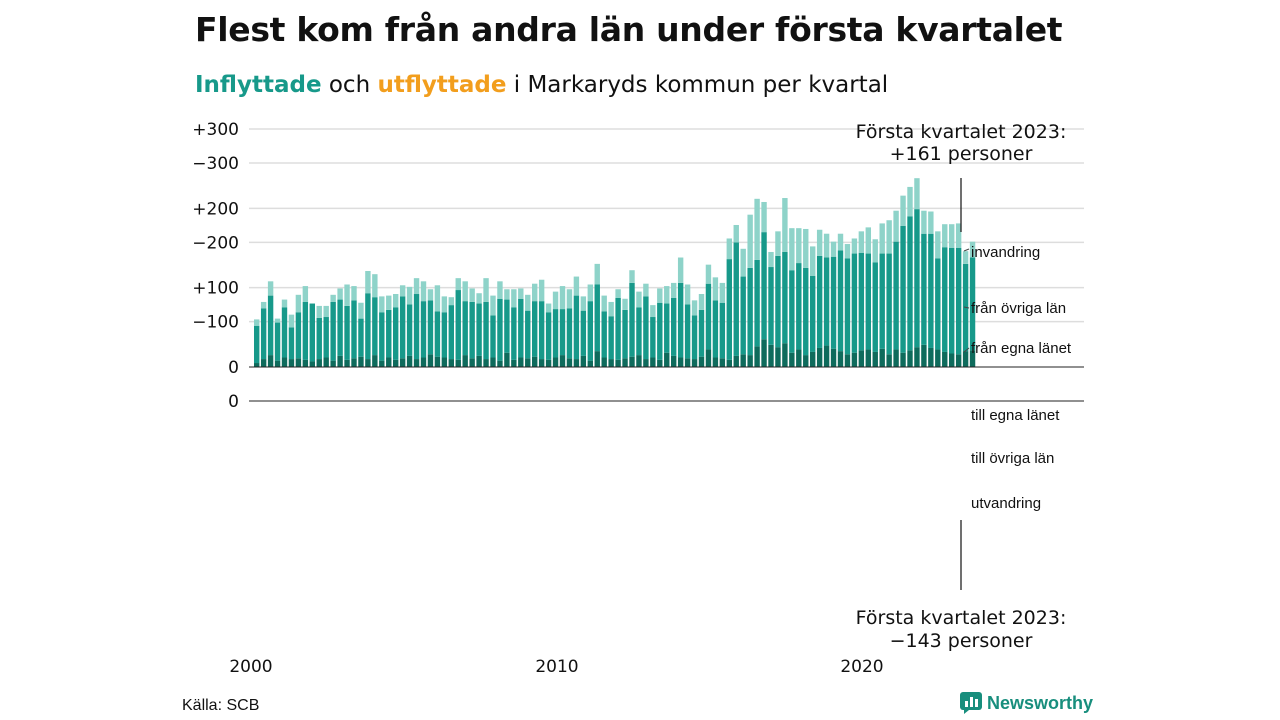 The image size is (1280, 720). I want to click on callout-in-line1: Första kvartalet 2023:, so click(961, 132).